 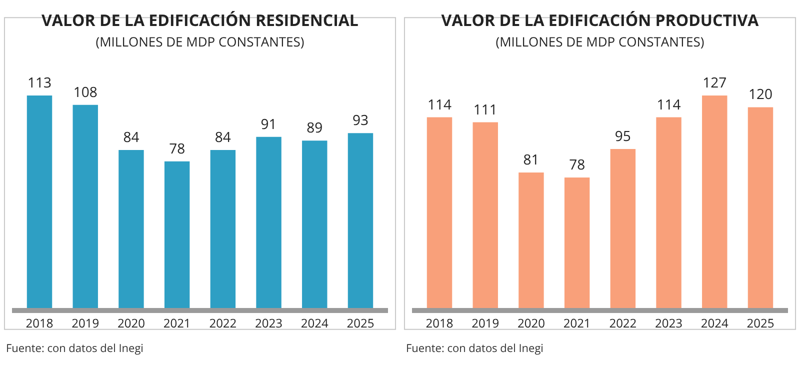 I want to click on data-label: 89, so click(x=314, y=128).